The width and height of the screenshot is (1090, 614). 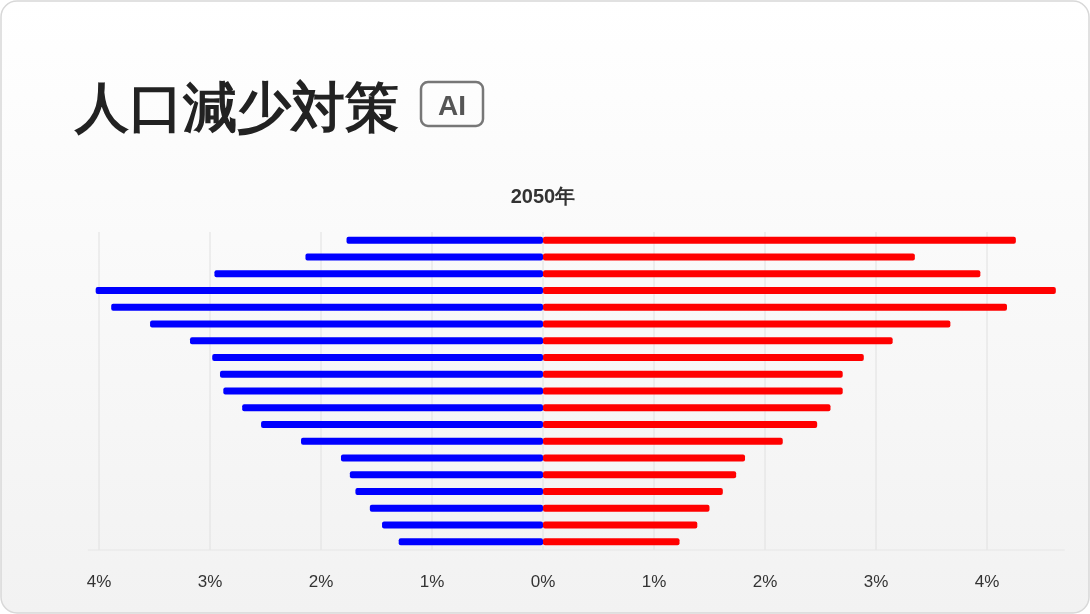 What do you see at coordinates (237, 107) in the screenshot?
I see `title: 人口減少対策` at bounding box center [237, 107].